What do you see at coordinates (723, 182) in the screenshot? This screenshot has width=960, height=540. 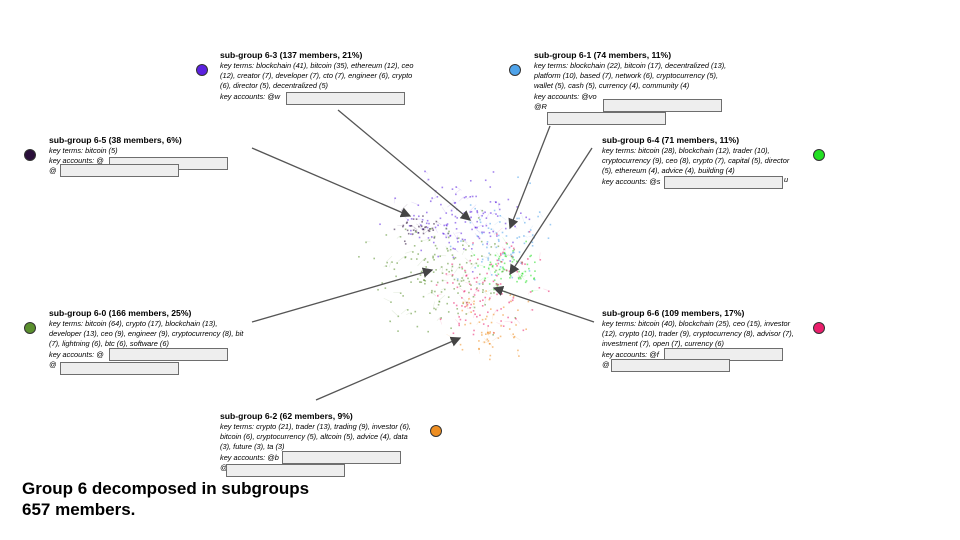 I see `redacted-account-box` at bounding box center [723, 182].